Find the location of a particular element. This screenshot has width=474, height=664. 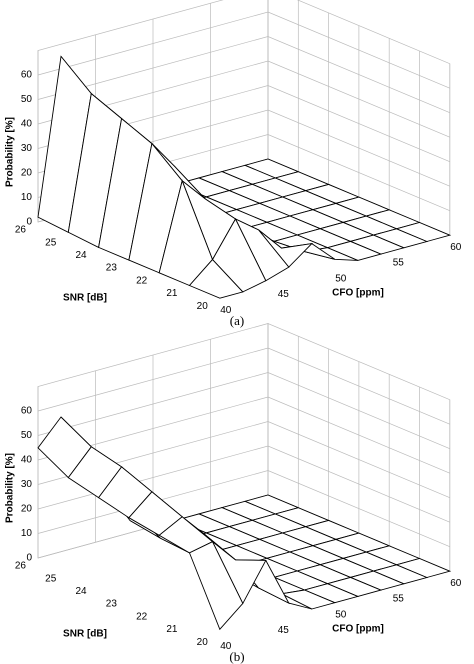

caption: (b) is located at coordinates (236, 656).